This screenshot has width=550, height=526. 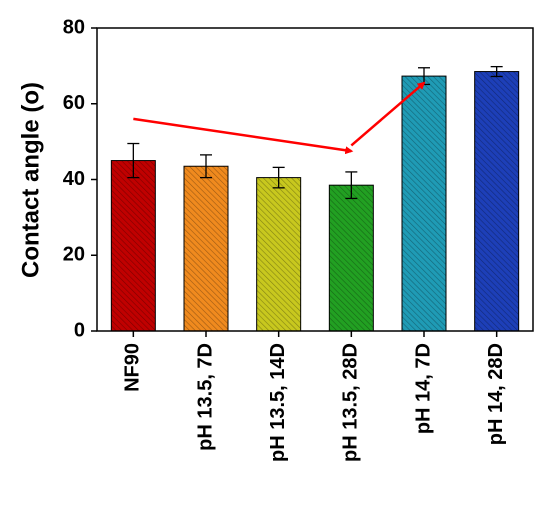 What do you see at coordinates (205, 397) in the screenshot?
I see `x-tick-label: pH 13.5, 7D` at bounding box center [205, 397].